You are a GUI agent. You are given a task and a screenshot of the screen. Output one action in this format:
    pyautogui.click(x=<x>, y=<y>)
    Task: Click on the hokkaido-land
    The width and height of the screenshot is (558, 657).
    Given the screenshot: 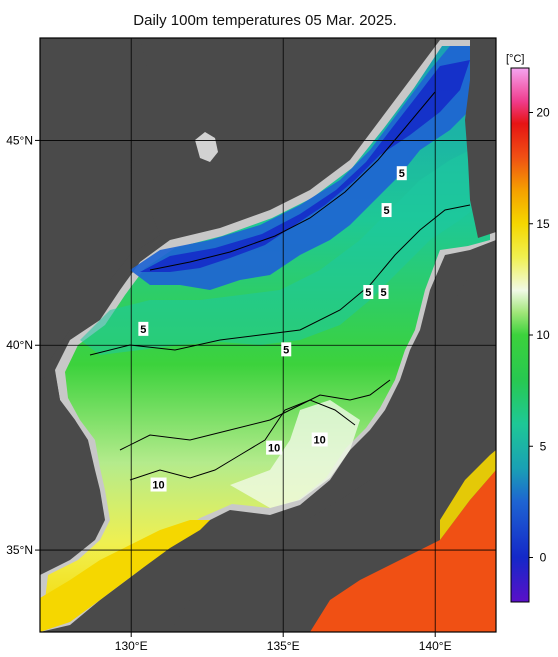 What is the action you would take?
    pyautogui.click(x=480, y=139)
    